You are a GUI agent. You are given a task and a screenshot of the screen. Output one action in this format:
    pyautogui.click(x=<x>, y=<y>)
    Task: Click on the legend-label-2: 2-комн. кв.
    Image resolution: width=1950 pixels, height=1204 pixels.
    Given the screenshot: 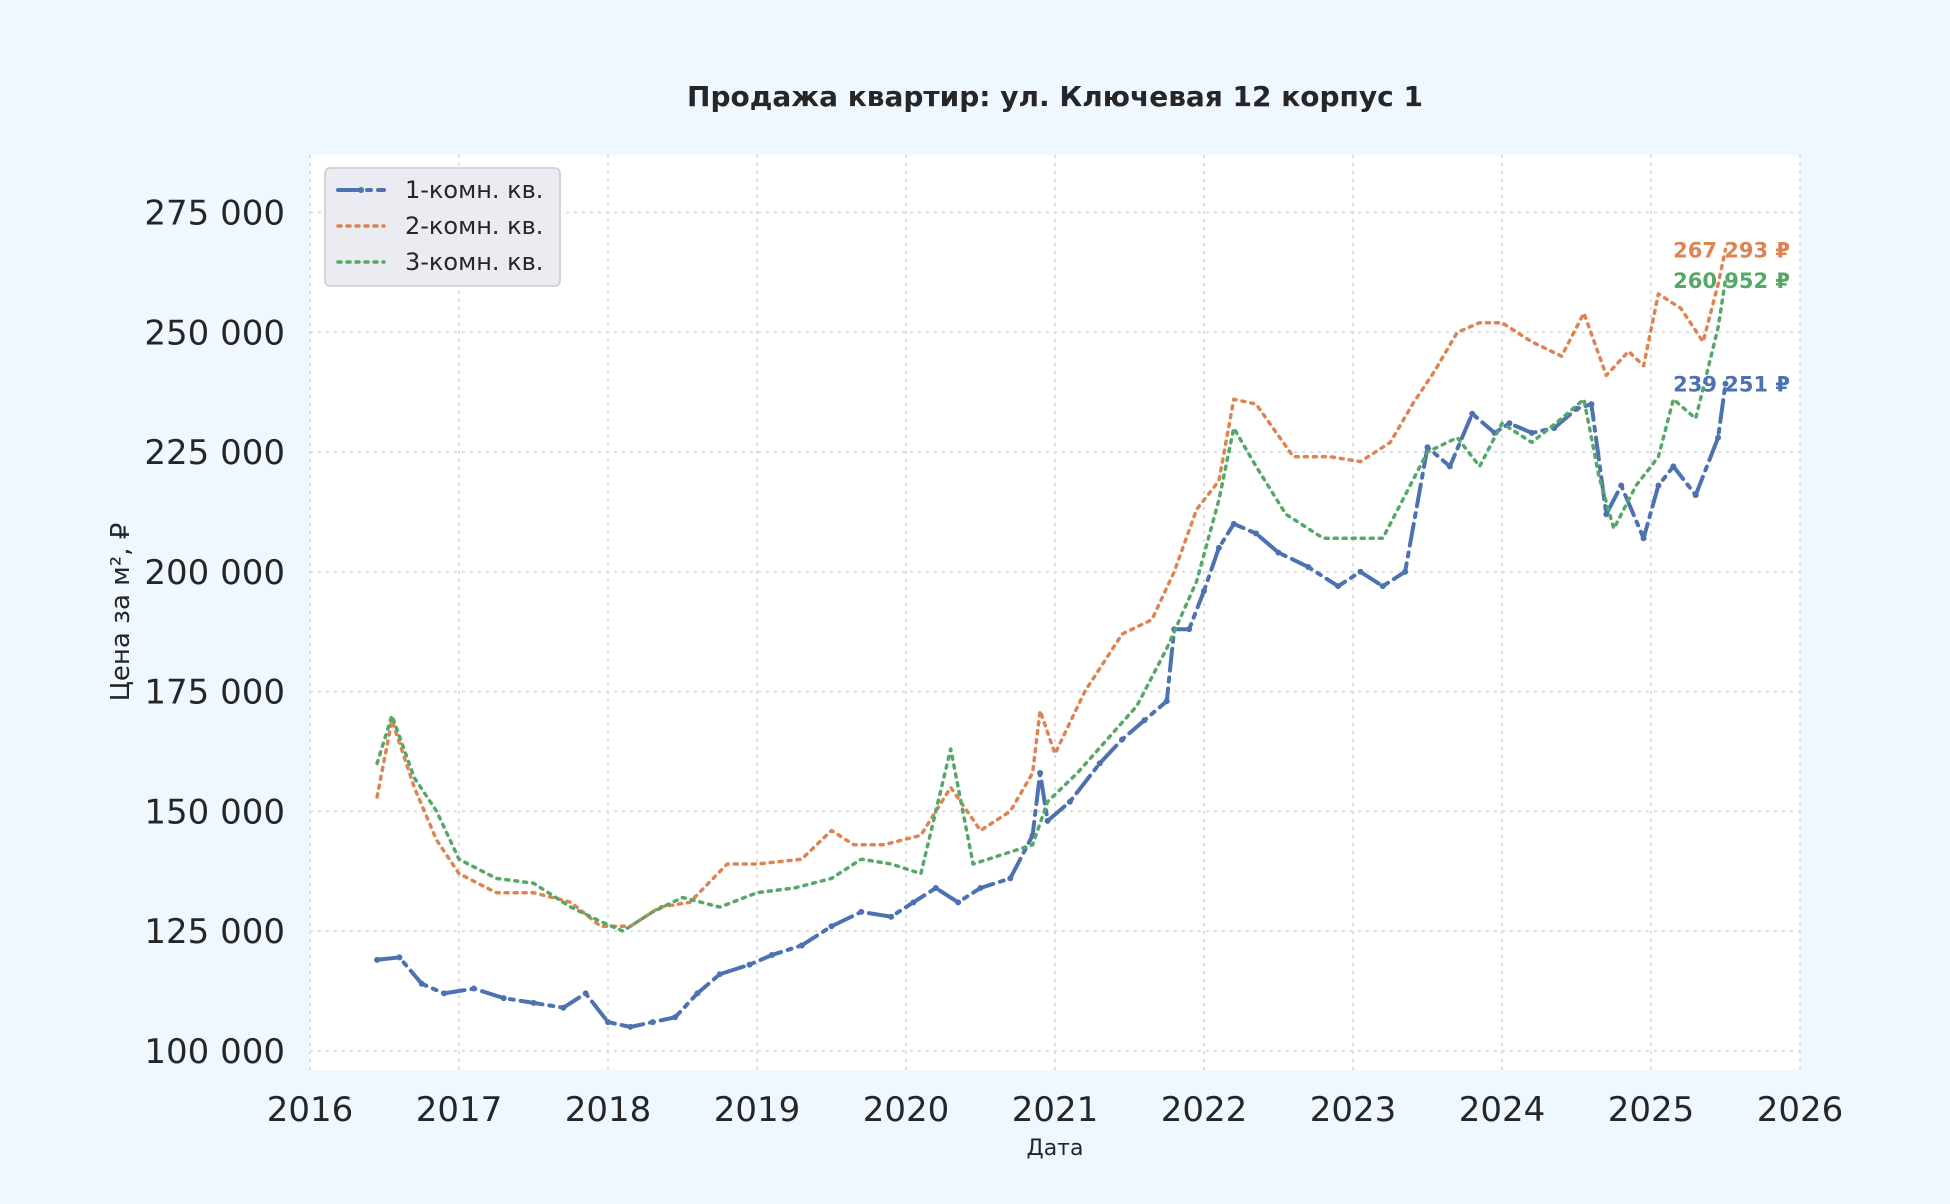 What is the action you would take?
    pyautogui.click(x=474, y=226)
    